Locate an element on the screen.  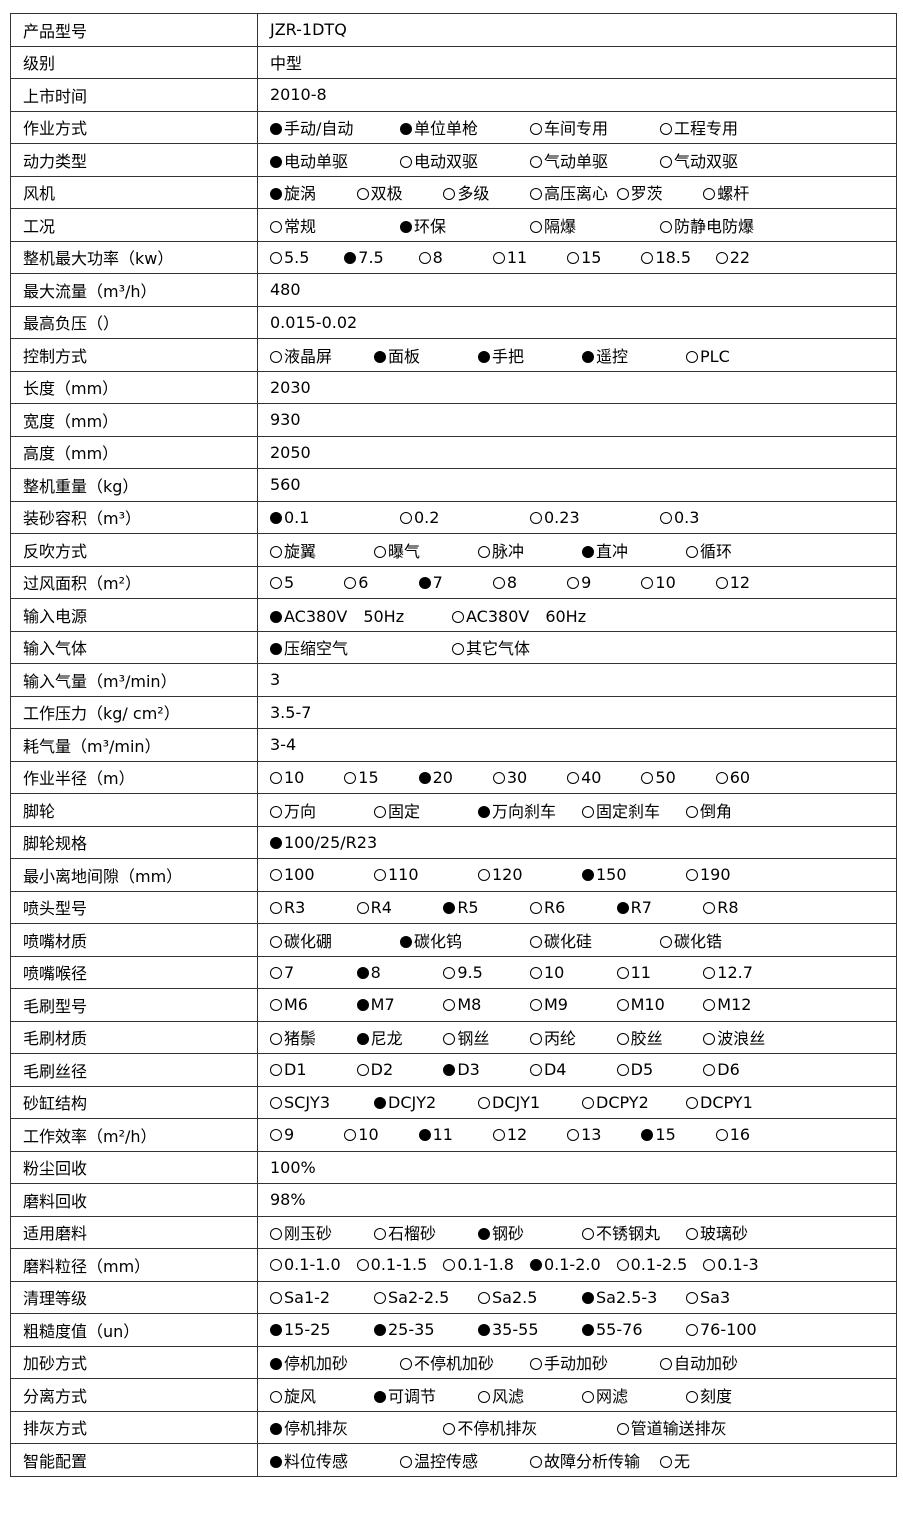
option-item: 风滤 is located at coordinates (530, 1395).